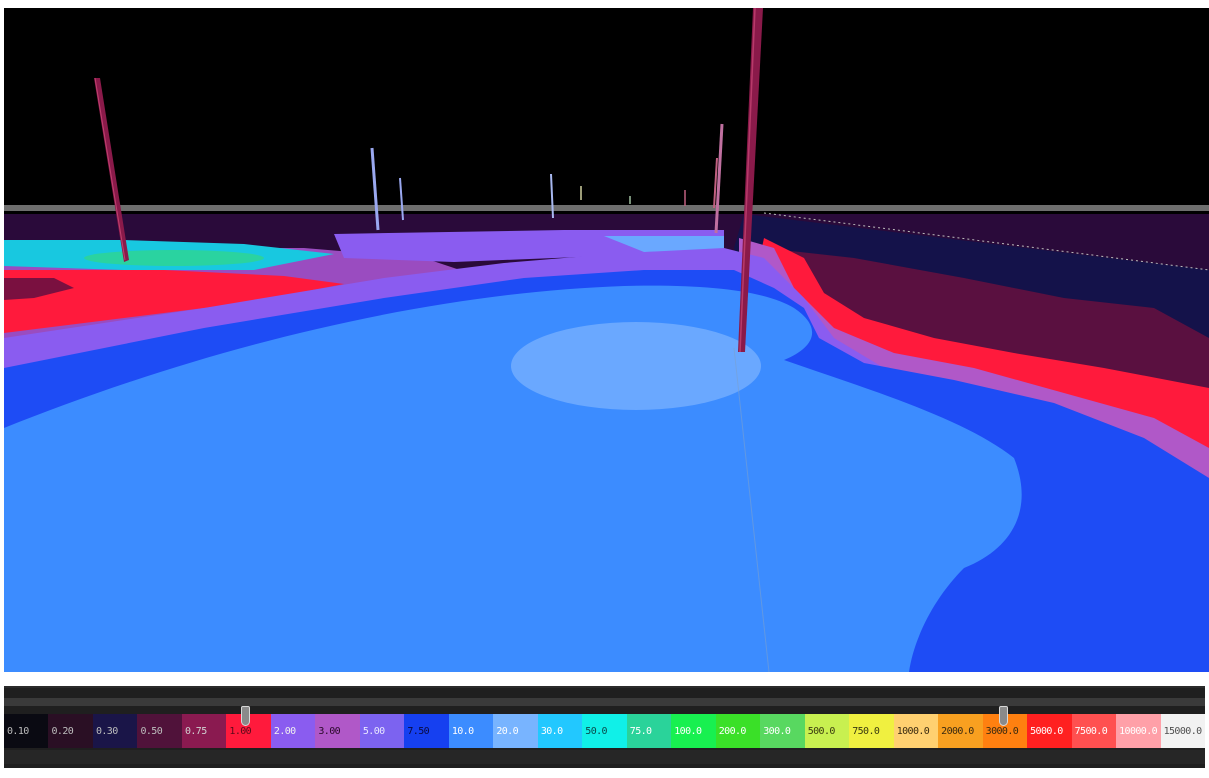 The image size is (1209, 778). What do you see at coordinates (664, 244) in the screenshot?
I see `contour-far-lightblue-strip` at bounding box center [664, 244].